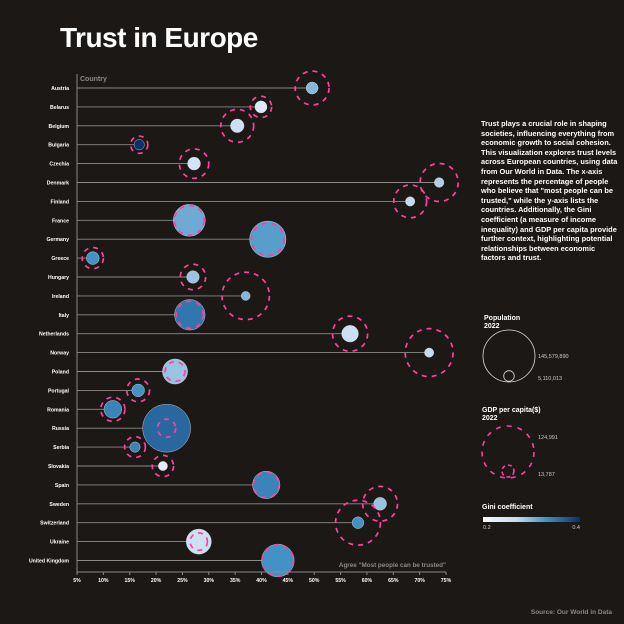 Image resolution: width=624 pixels, height=624 pixels. What do you see at coordinates (59, 505) in the screenshot?
I see `country-label: Sweden` at bounding box center [59, 505].